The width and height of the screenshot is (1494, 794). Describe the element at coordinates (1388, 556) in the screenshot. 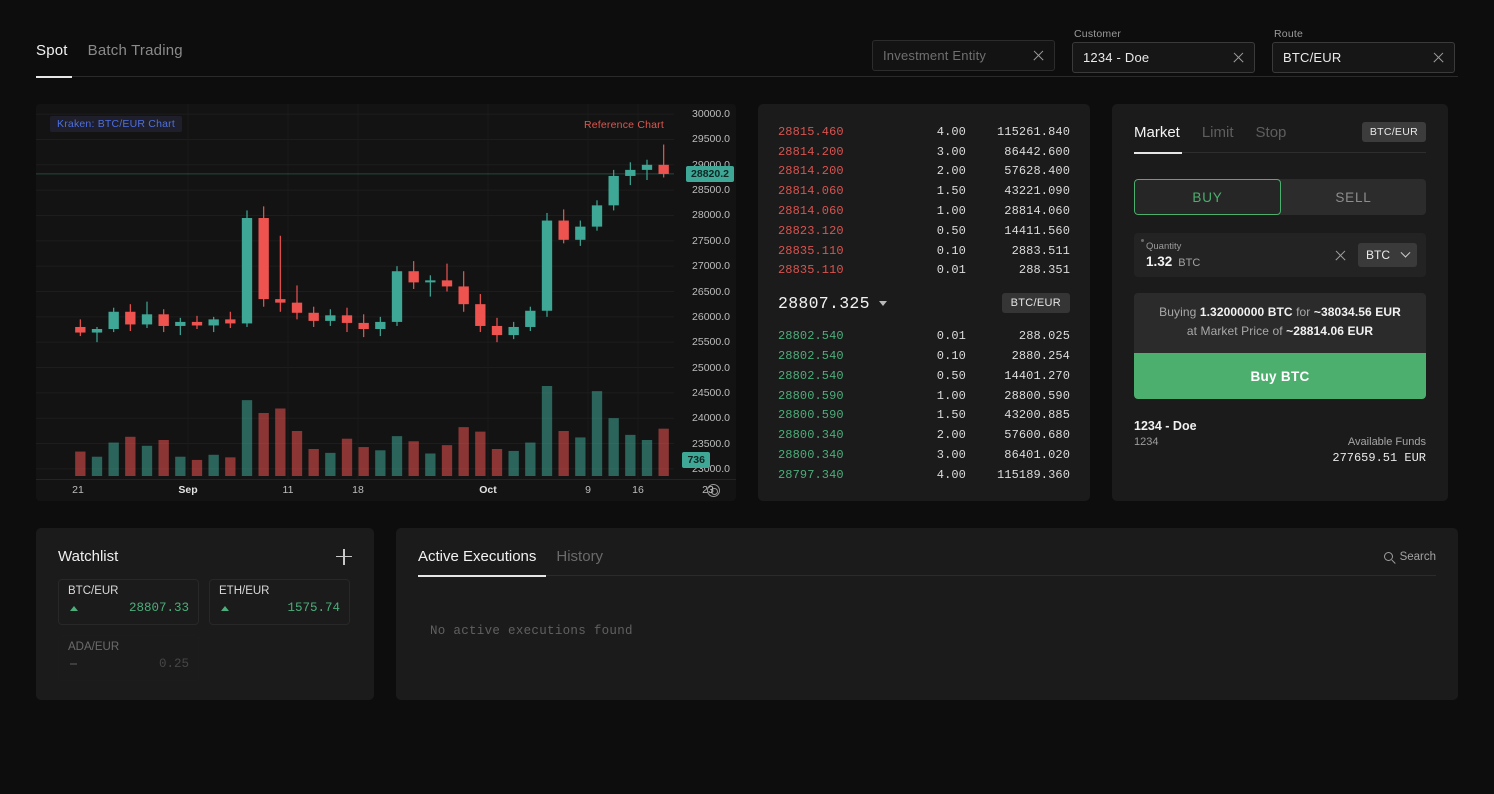

I see `search-icon` at that location.